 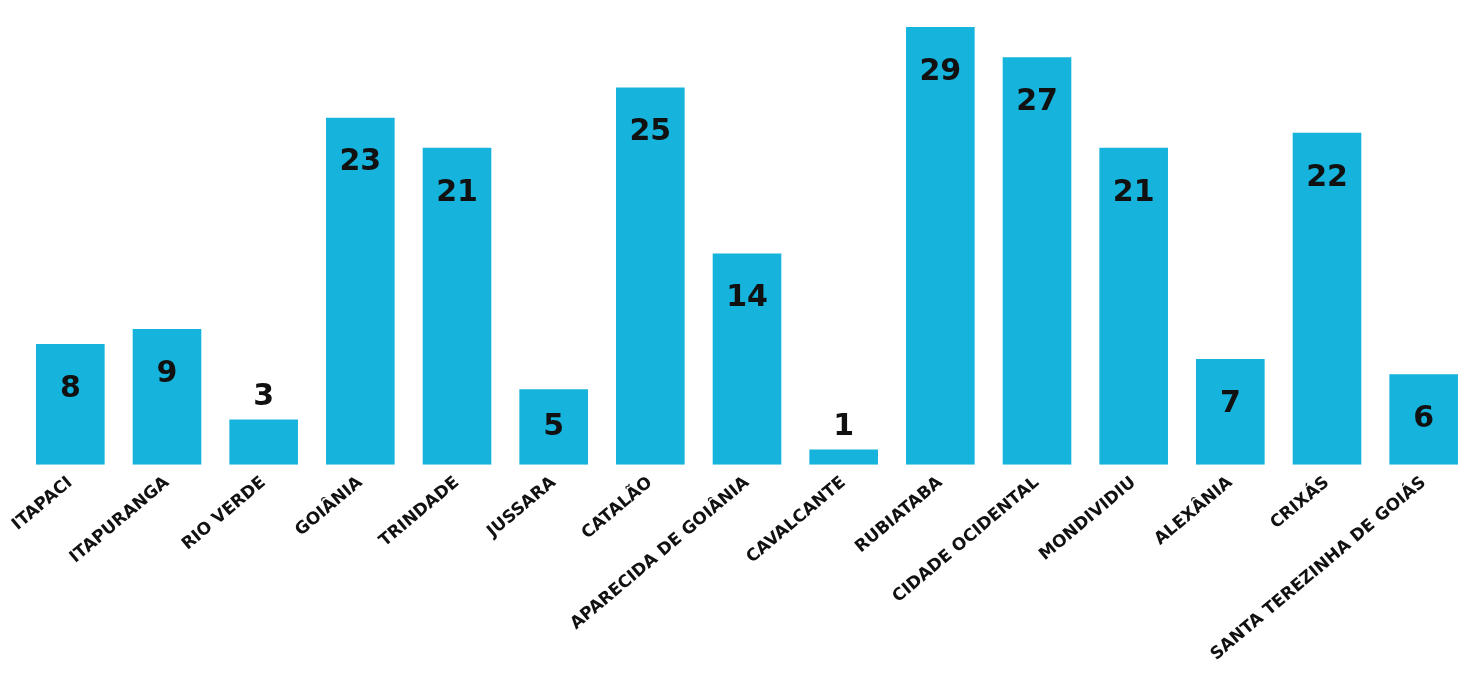 I want to click on data-label: 29, so click(x=940, y=69).